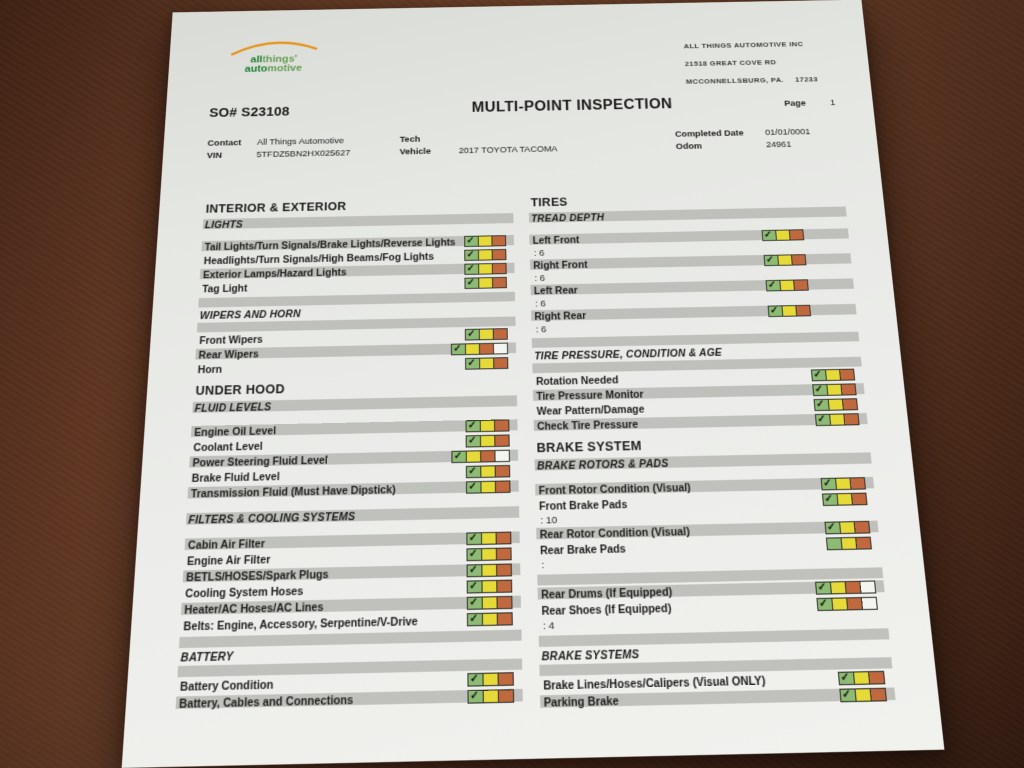  Describe the element at coordinates (226, 687) in the screenshot. I see `item-label: Battery Condition` at that location.